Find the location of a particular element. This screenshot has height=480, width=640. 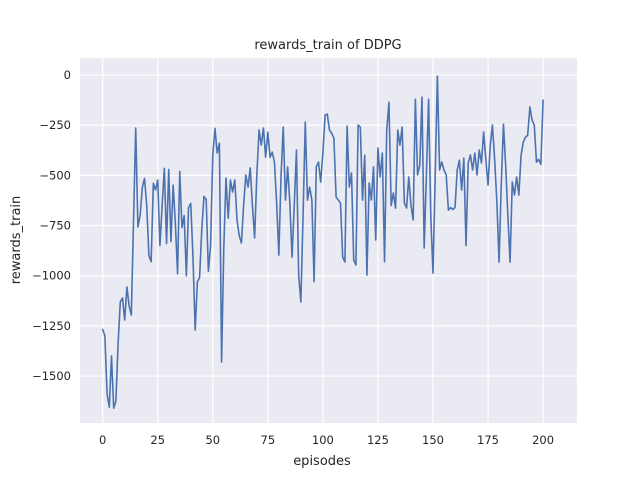

y-tick-label: 0 is located at coordinates (67, 75).